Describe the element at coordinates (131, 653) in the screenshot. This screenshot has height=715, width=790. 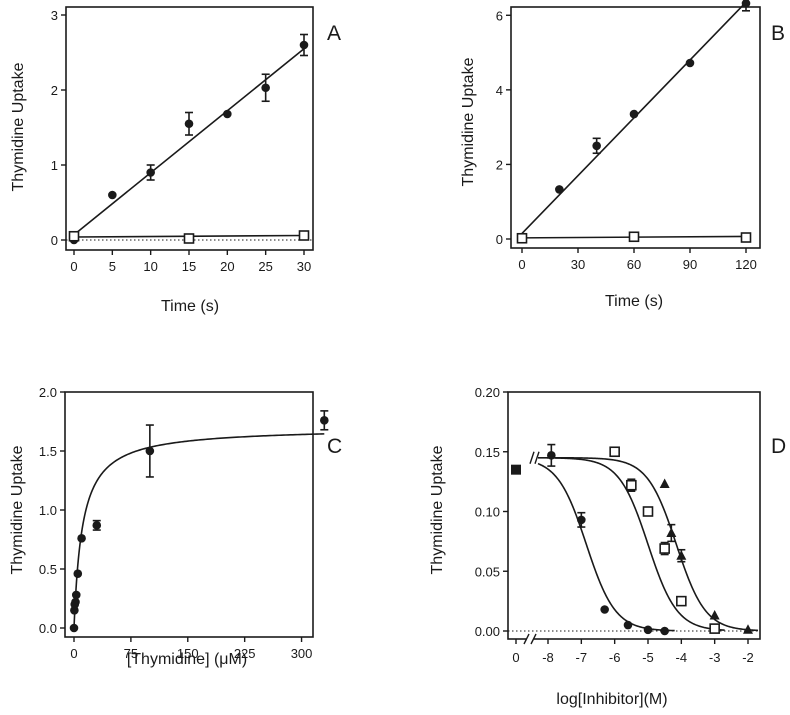
I see `x-tick-label: 75` at that location.